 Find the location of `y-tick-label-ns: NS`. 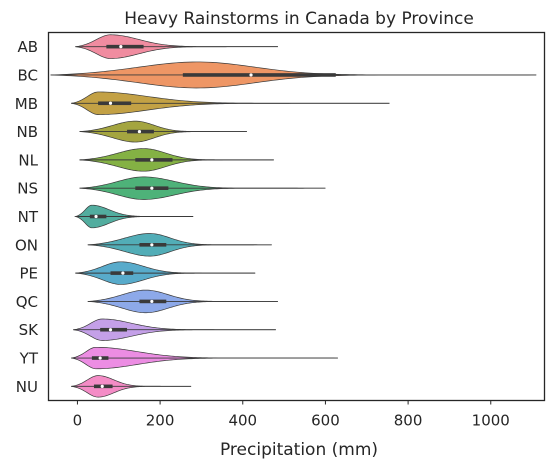

y-tick-label-ns: NS is located at coordinates (27, 189).